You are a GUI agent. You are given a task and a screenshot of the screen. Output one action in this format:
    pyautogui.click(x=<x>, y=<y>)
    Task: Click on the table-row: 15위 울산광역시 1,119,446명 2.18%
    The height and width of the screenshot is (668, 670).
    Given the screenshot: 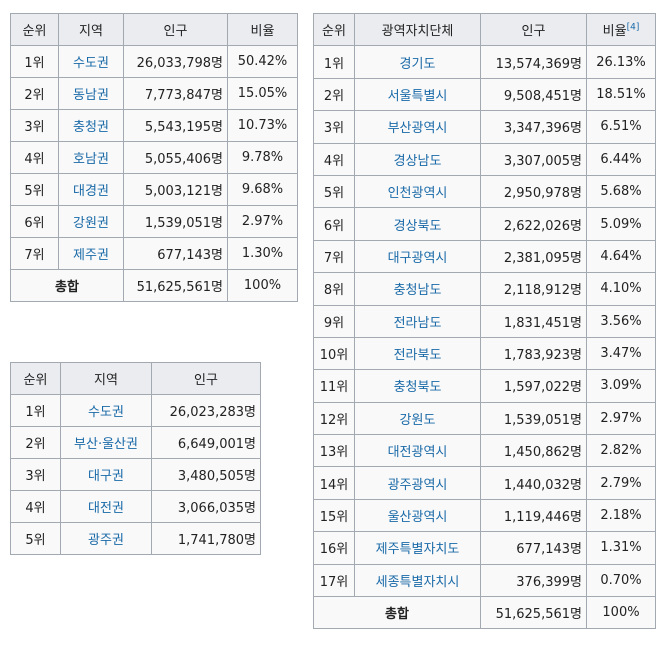 What is the action you would take?
    pyautogui.click(x=484, y=515)
    